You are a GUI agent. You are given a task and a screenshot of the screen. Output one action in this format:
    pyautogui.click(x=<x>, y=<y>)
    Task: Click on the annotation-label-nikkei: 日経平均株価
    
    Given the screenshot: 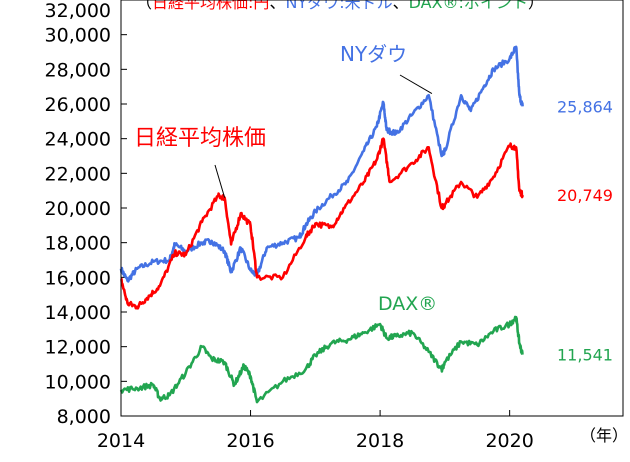 What is the action you would take?
    pyautogui.click(x=200, y=138)
    